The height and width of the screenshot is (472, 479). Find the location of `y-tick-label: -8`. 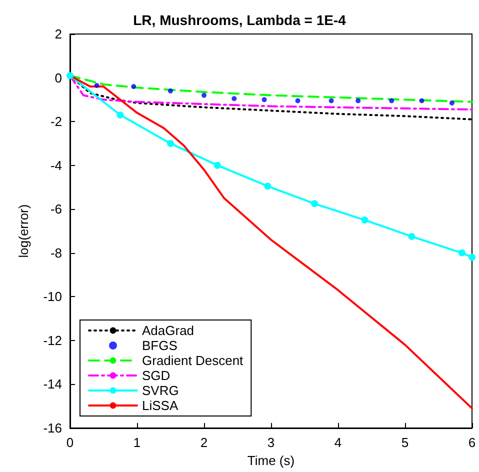

y-tick-label: -8 is located at coordinates (56, 252).